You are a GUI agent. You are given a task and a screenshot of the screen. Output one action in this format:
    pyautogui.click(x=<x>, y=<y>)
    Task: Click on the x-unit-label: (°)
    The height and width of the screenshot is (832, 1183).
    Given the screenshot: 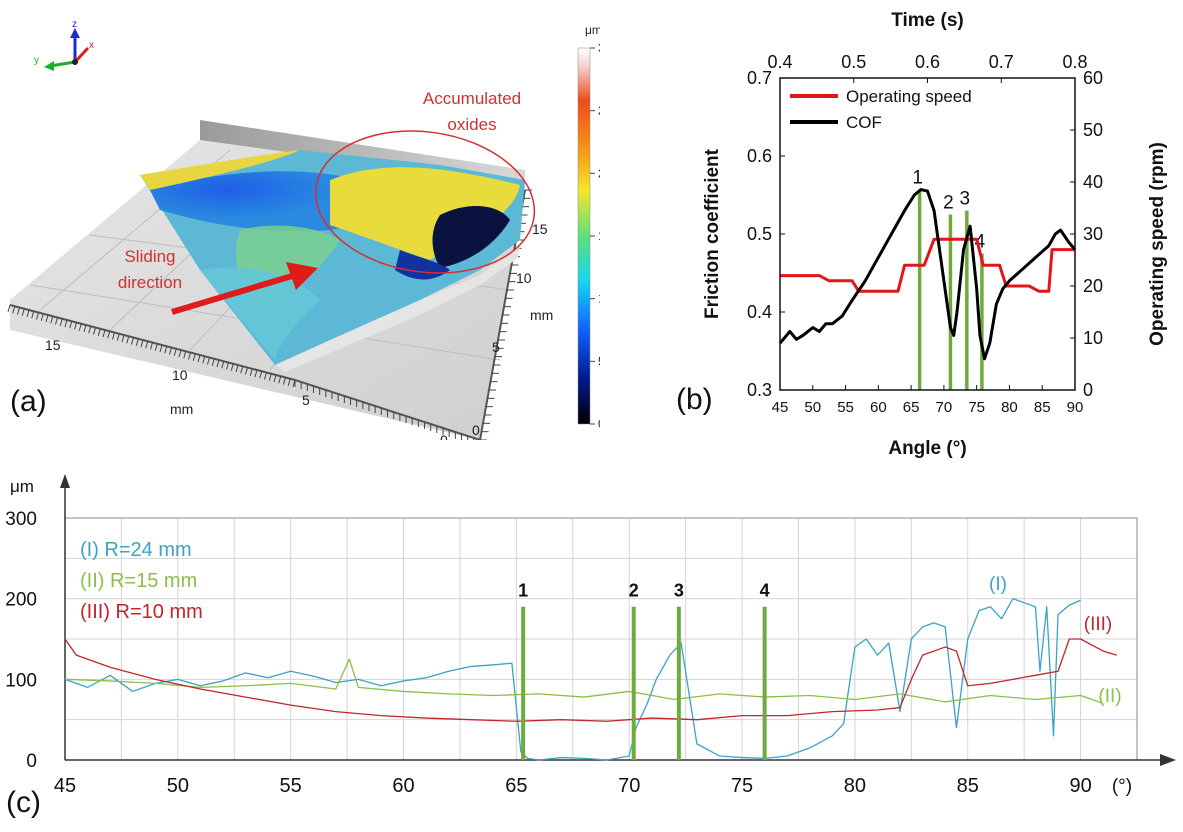 What is the action you would take?
    pyautogui.click(x=1122, y=786)
    